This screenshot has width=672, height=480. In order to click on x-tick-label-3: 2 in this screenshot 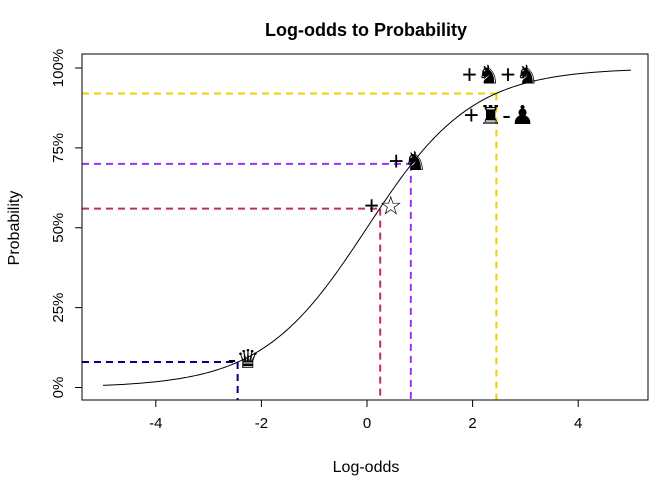, I will do `click(472, 423)`.